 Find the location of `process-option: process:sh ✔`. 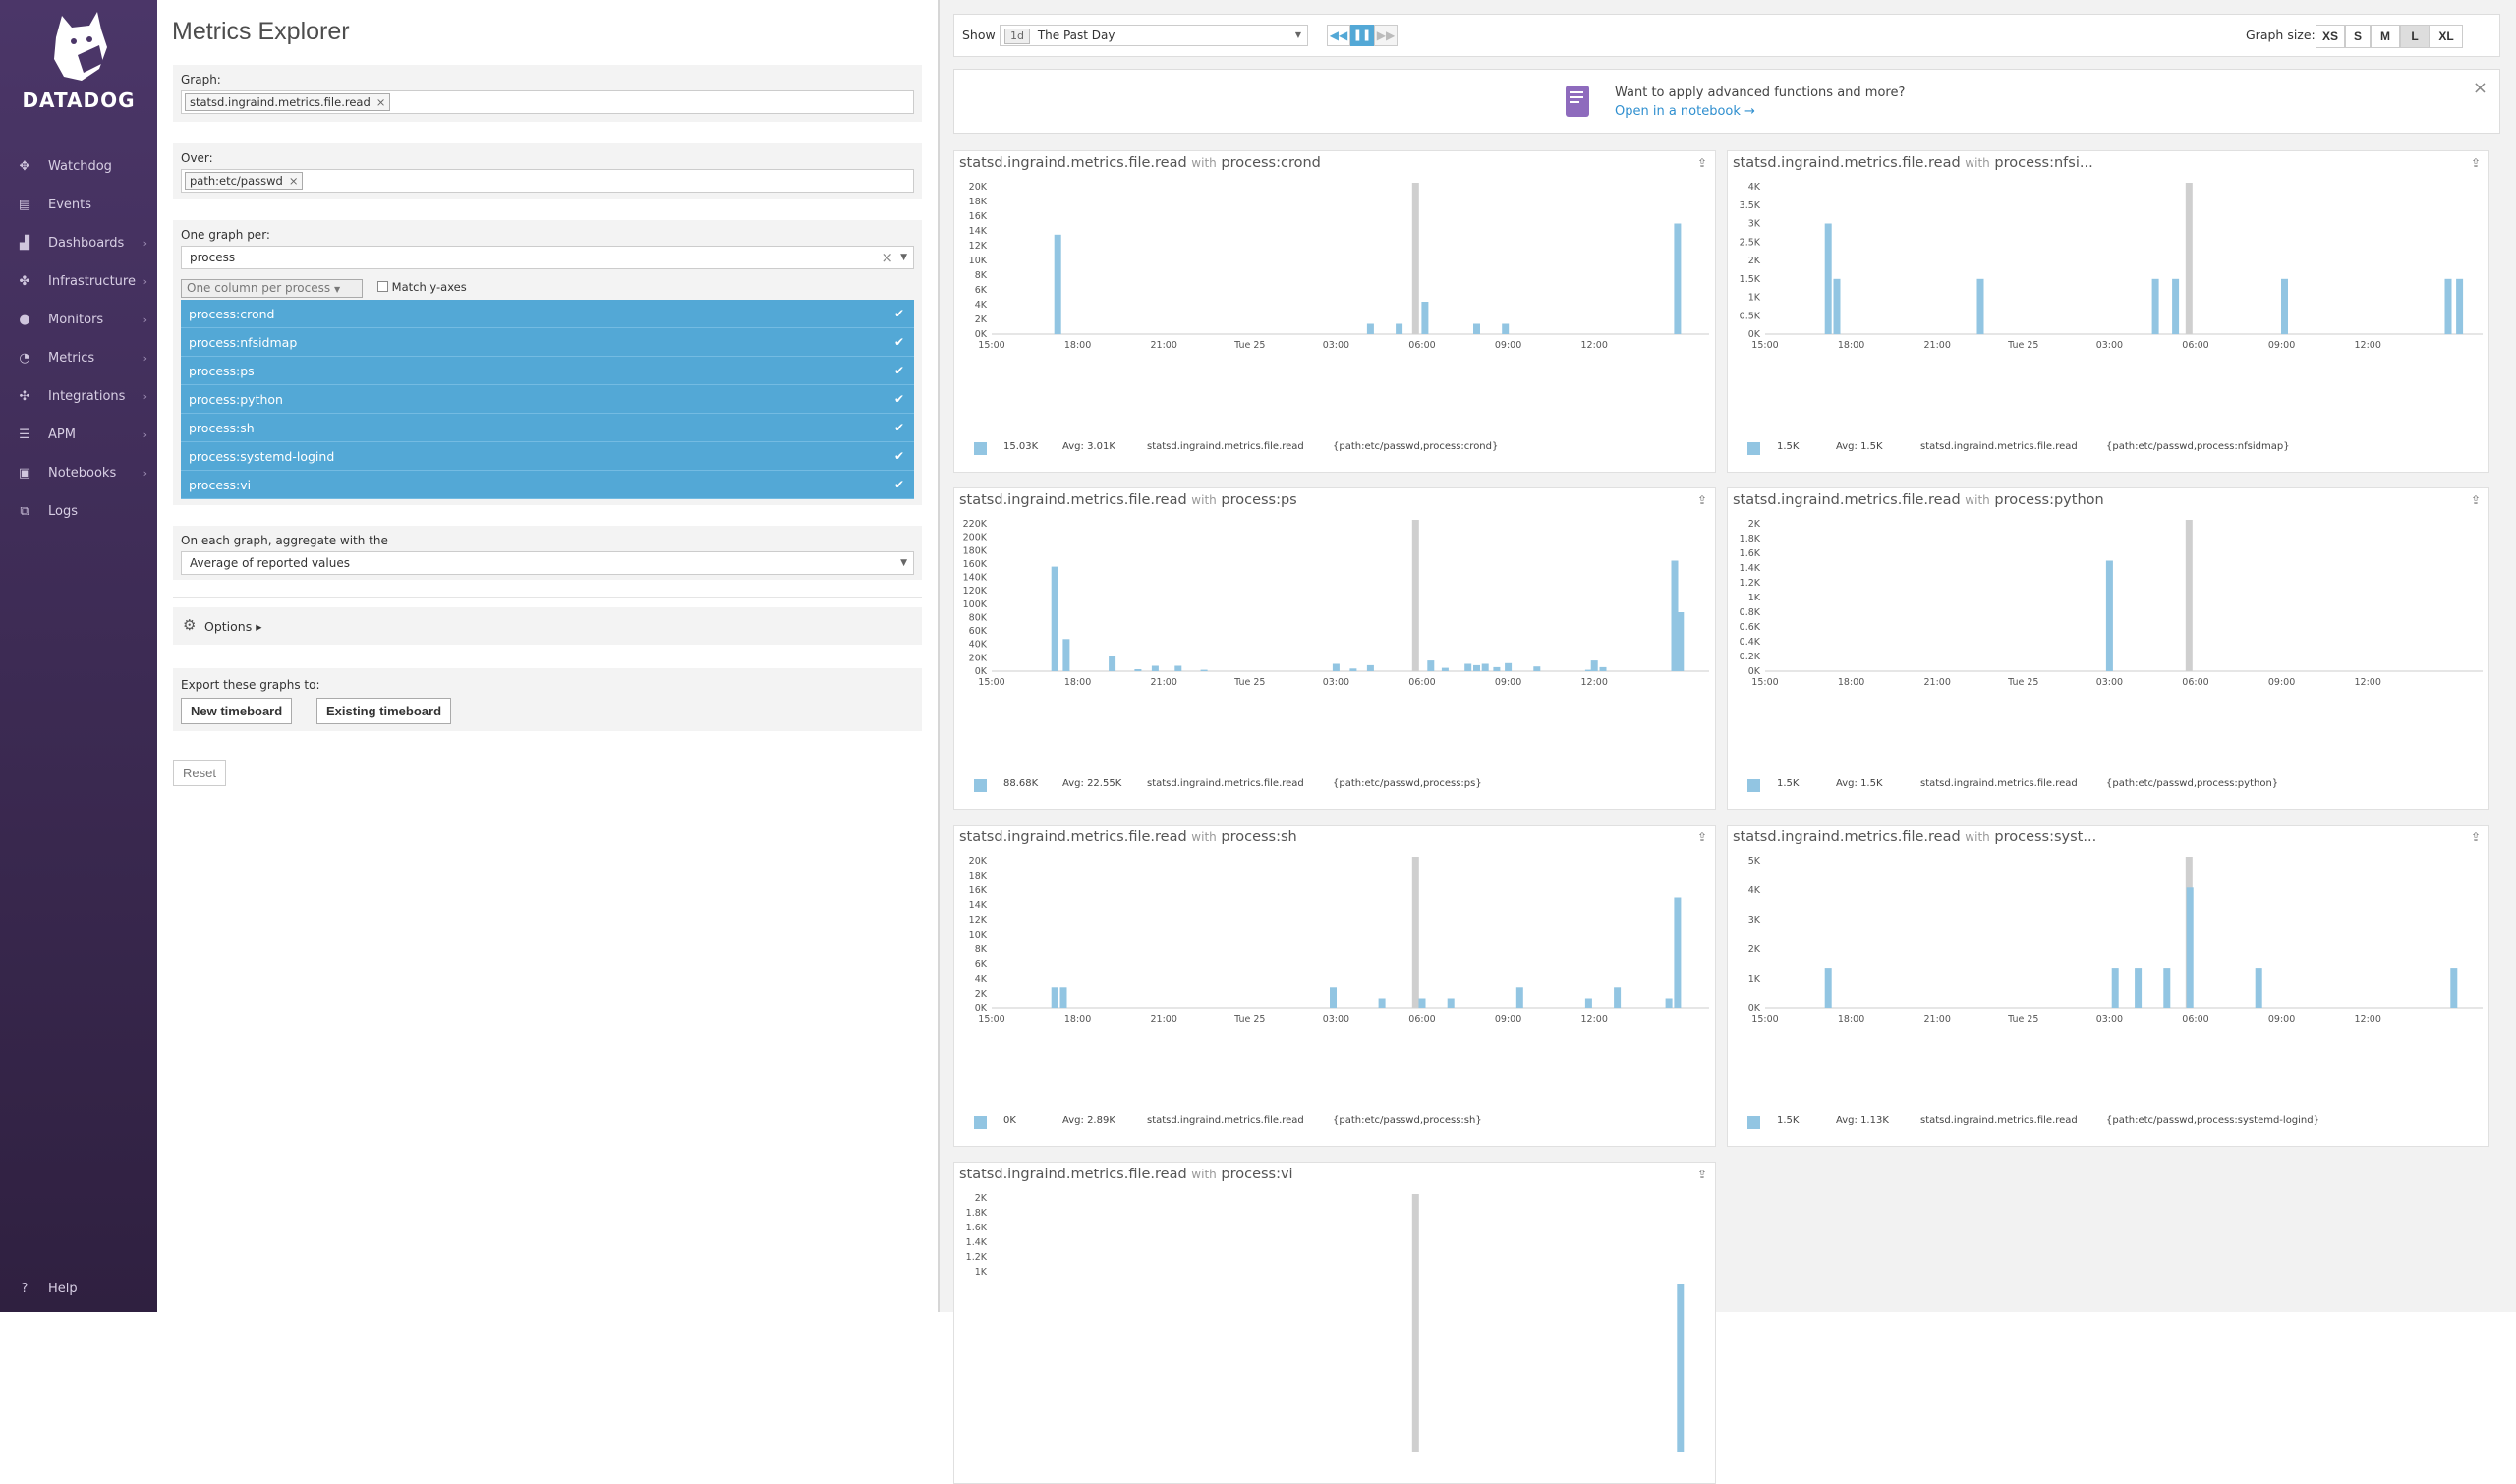

process-option: process:sh ✔ is located at coordinates (547, 428).